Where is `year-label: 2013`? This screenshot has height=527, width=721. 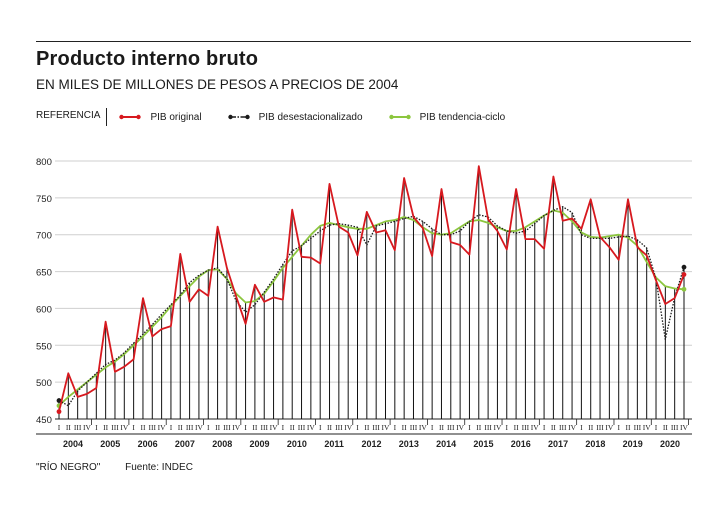
year-label: 2013 is located at coordinates (409, 444).